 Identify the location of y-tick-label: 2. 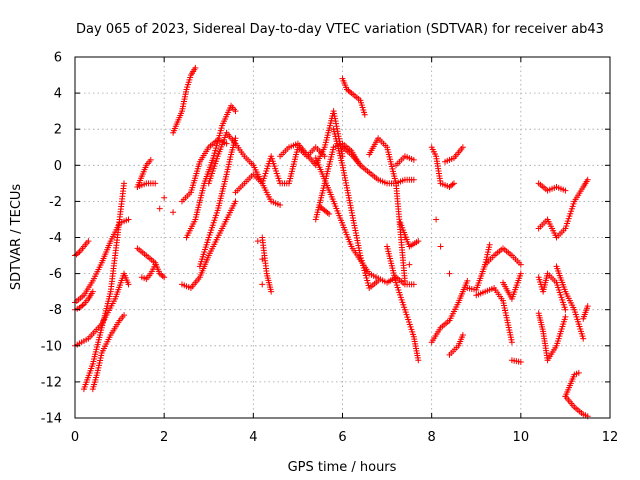
(58, 130).